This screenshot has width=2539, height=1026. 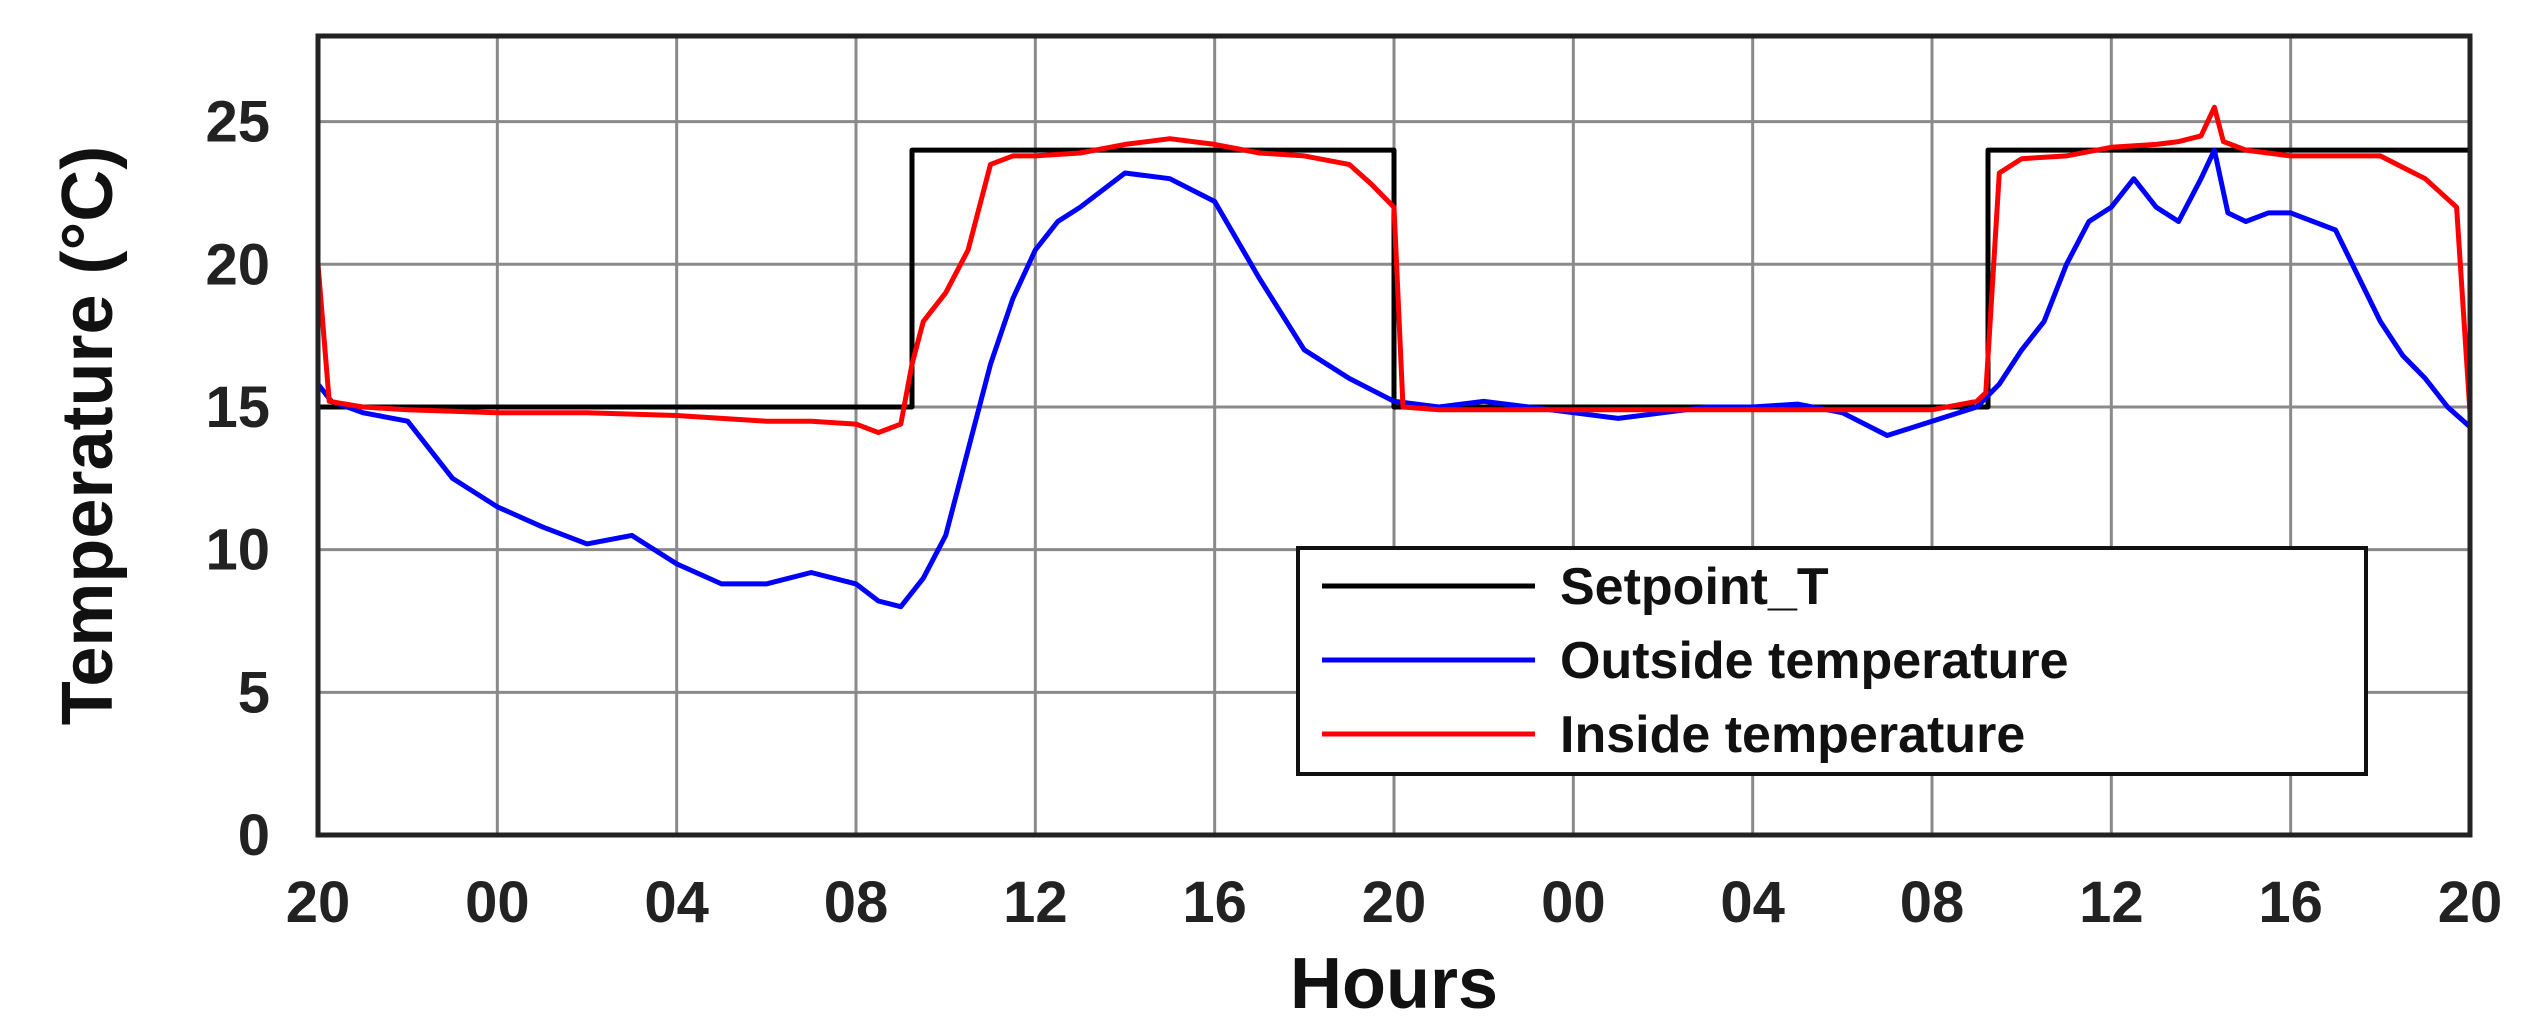 What do you see at coordinates (237, 264) in the screenshot?
I see `y-tick-label: 20` at bounding box center [237, 264].